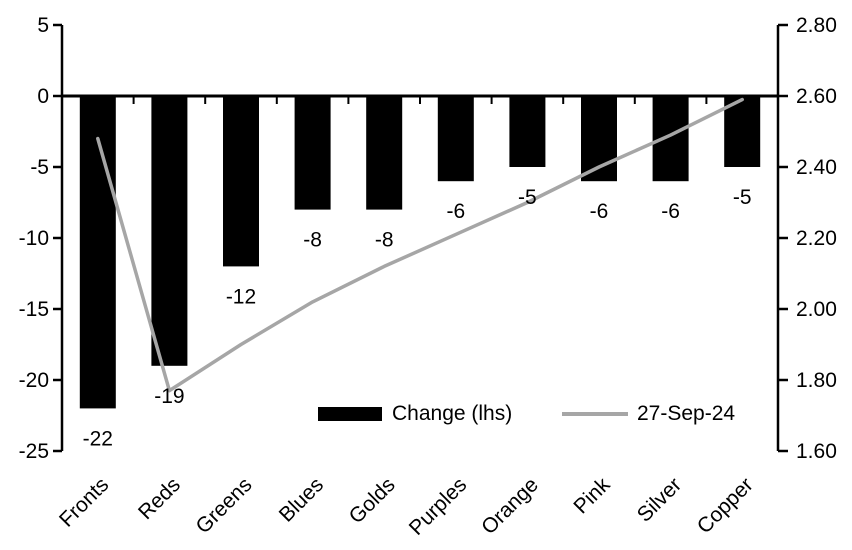 The height and width of the screenshot is (550, 852). I want to click on left-axis-tick-label: 5, so click(43, 25).